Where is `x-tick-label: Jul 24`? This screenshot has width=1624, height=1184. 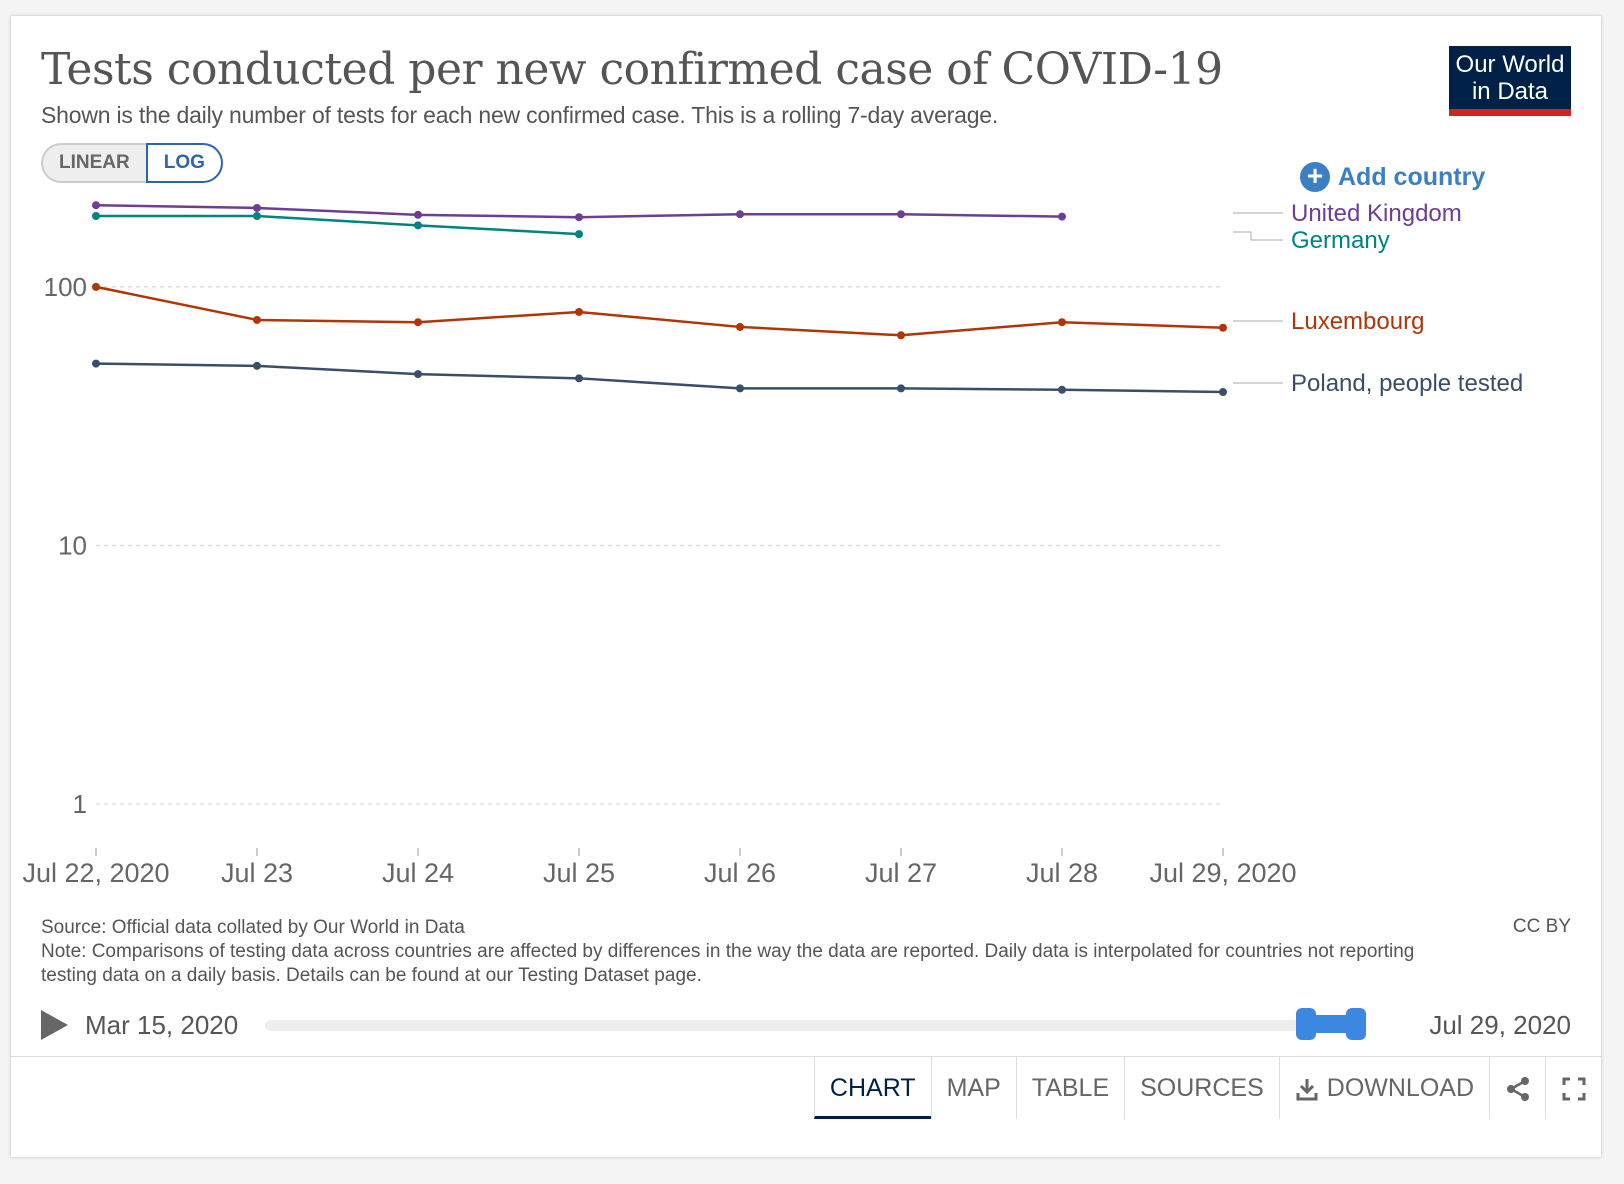 x-tick-label: Jul 24 is located at coordinates (418, 873).